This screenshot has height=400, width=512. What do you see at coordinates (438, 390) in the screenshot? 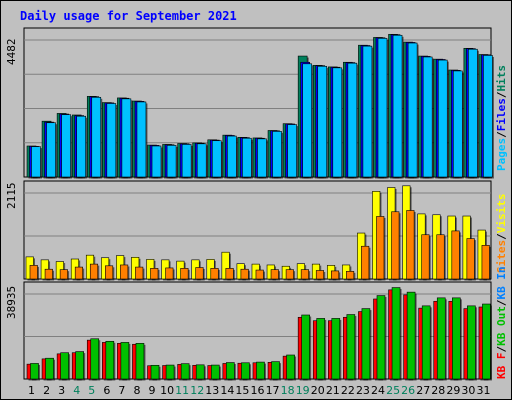
I see `x-tick-label-day-28: 28` at bounding box center [438, 390].